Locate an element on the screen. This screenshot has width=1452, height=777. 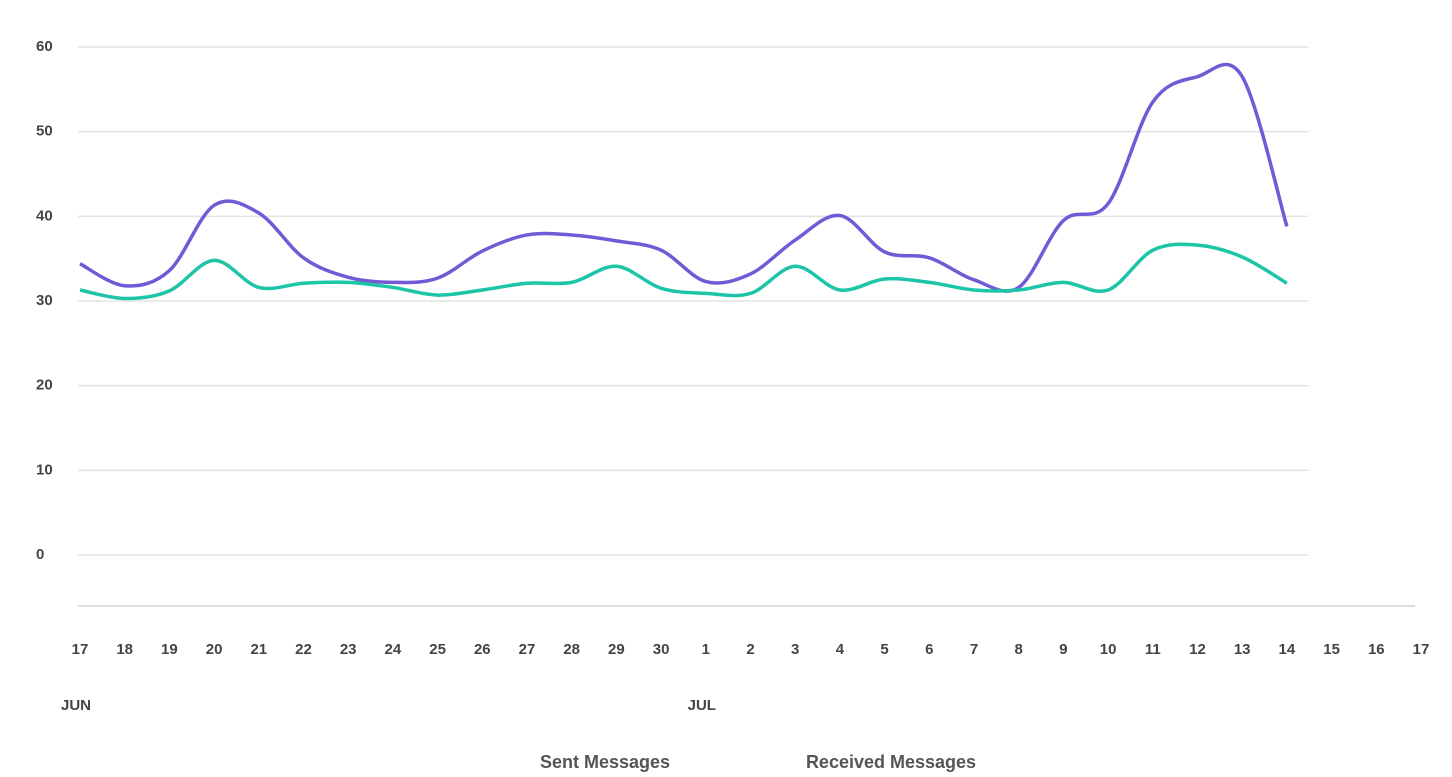
x-group-label: JUN is located at coordinates (76, 705).